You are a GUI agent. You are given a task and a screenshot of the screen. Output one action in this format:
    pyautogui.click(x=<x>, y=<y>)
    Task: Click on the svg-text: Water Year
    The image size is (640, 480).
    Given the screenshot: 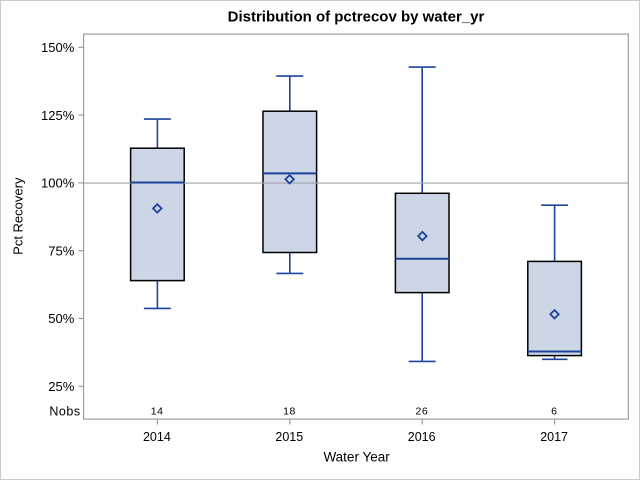 What is the action you would take?
    pyautogui.click(x=356, y=457)
    